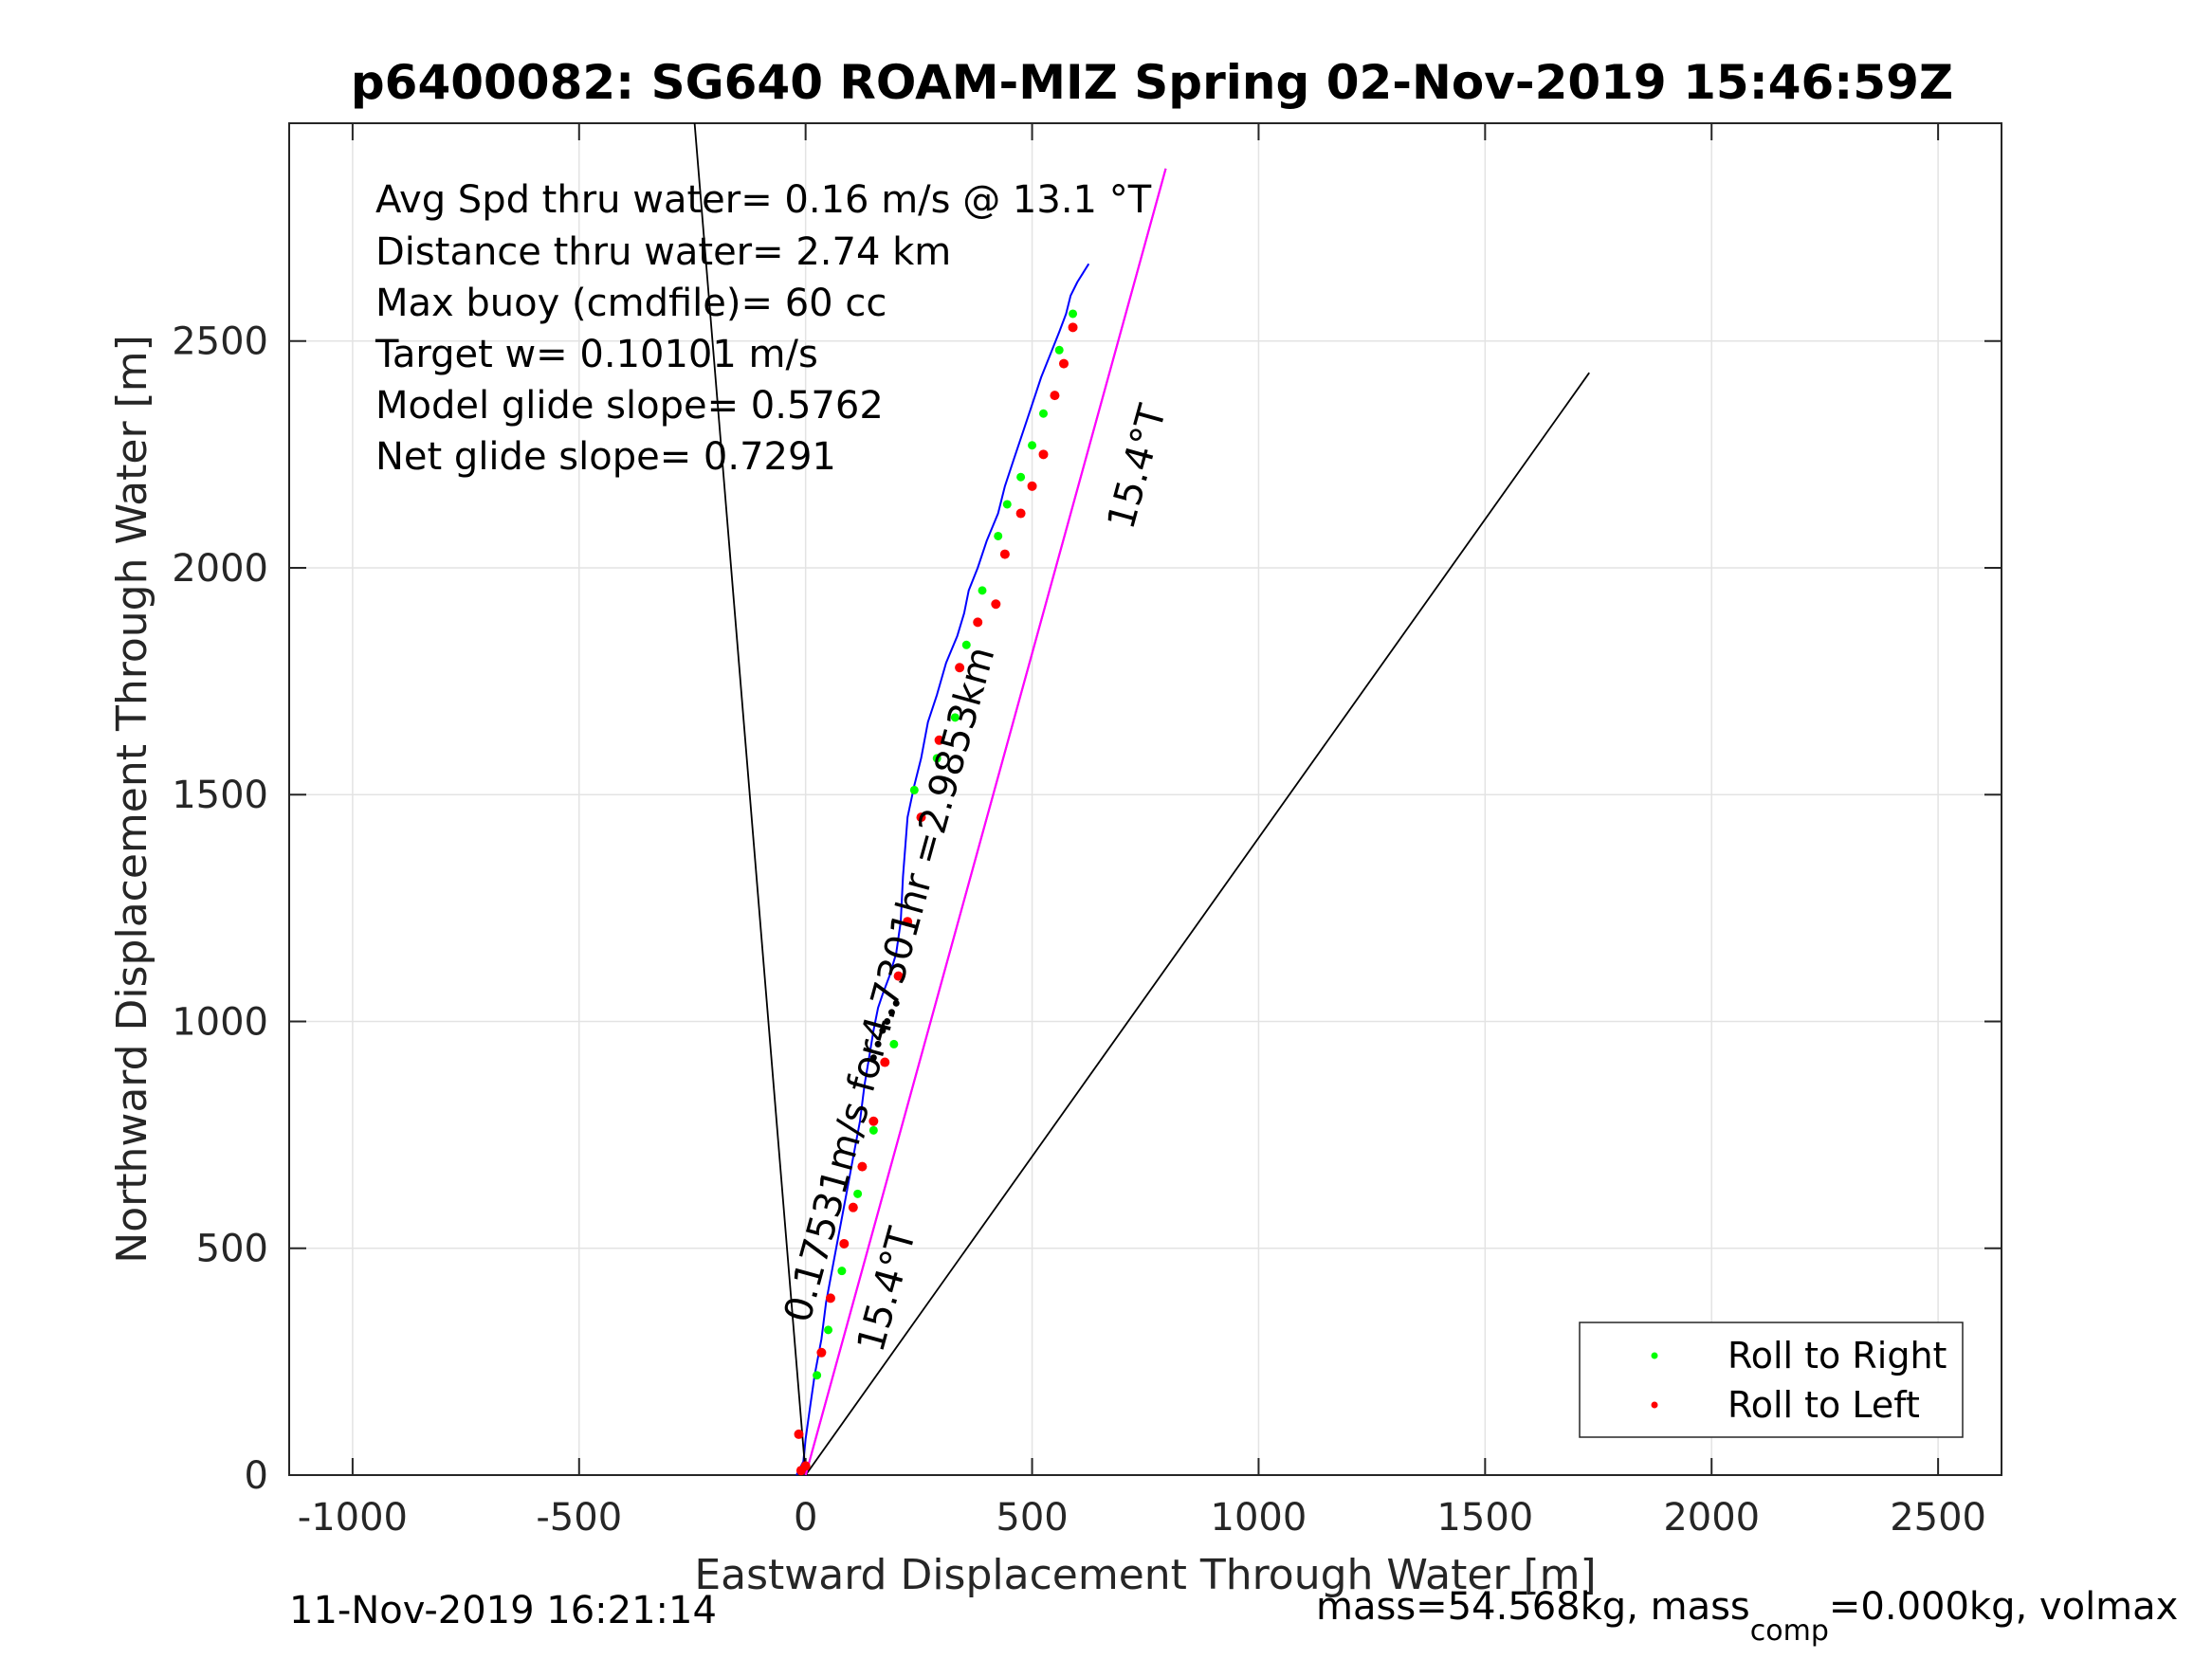 The image size is (2212, 1659). Describe the element at coordinates (629, 406) in the screenshot. I see `stat-model-glide: Model glide slope= 0.5762` at that location.